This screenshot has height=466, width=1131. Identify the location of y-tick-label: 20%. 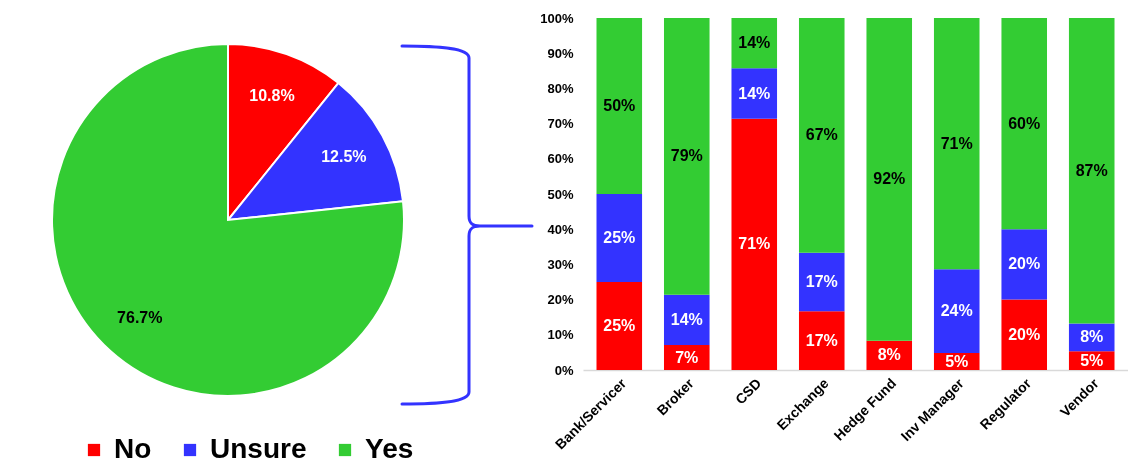
(560, 300).